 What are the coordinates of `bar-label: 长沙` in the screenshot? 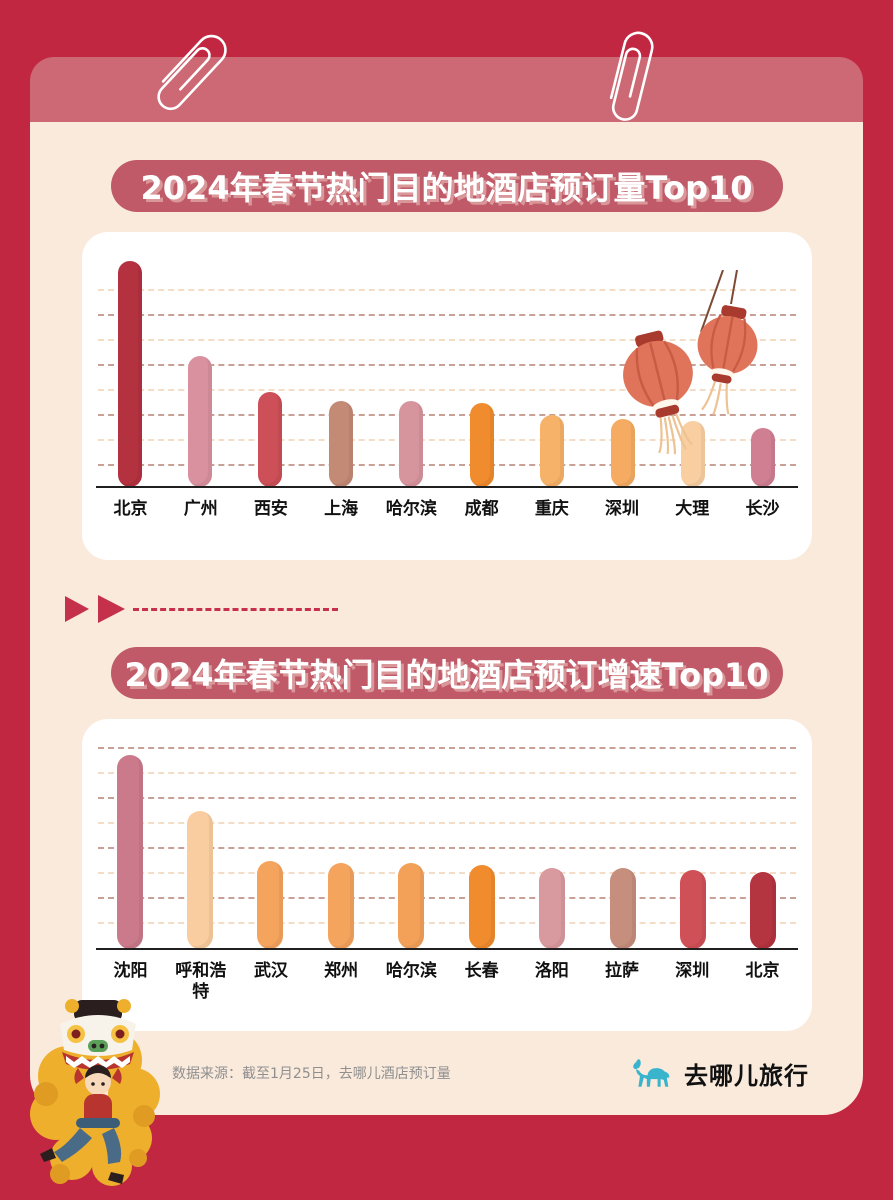 It's located at (762, 509).